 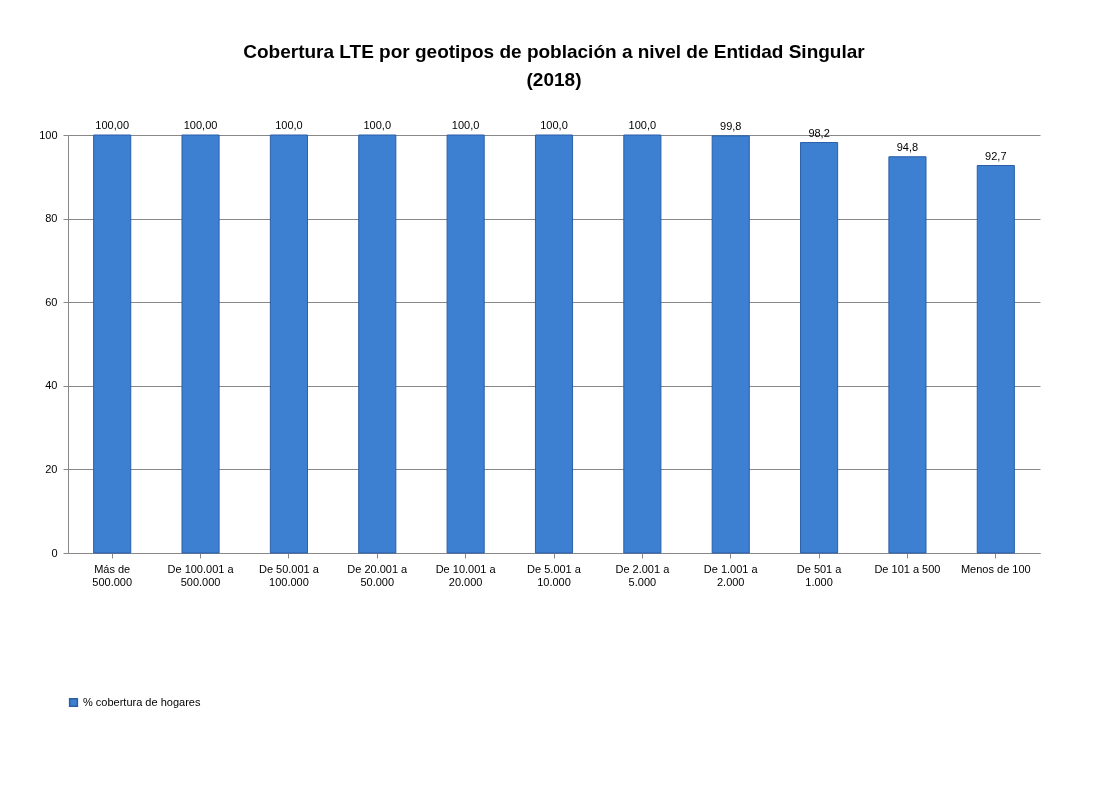 I want to click on x-tick-label: De 2.001 a 5.000, so click(x=643, y=575).